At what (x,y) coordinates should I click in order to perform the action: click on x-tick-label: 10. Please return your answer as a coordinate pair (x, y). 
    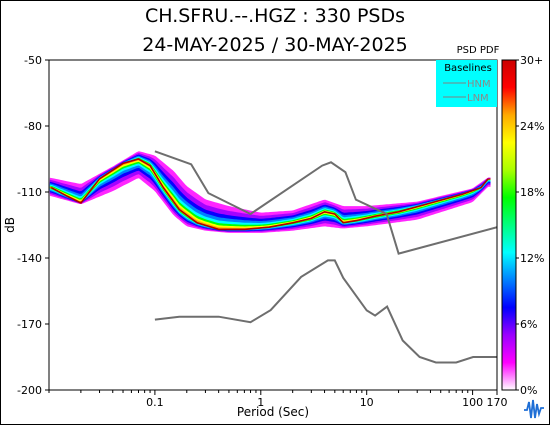
    Looking at the image, I should click on (367, 402).